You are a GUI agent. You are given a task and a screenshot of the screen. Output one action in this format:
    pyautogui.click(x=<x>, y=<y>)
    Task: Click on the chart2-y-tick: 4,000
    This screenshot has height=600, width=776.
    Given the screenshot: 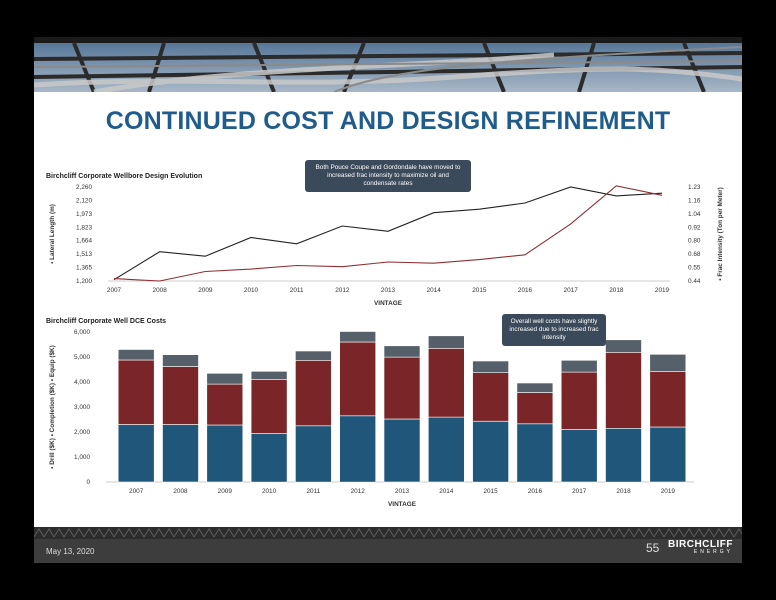 What is the action you would take?
    pyautogui.click(x=82, y=382)
    